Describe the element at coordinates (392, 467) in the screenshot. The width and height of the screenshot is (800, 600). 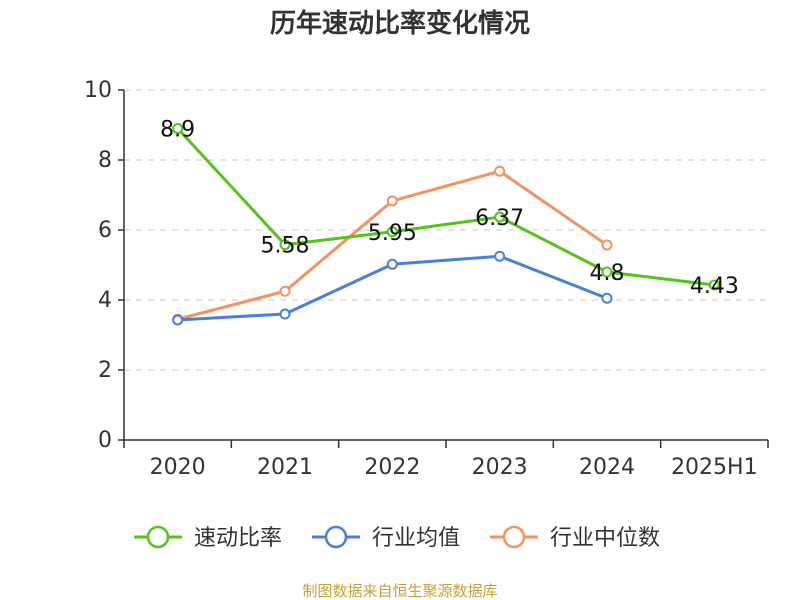
I see `x-tick-label: 2022` at that location.